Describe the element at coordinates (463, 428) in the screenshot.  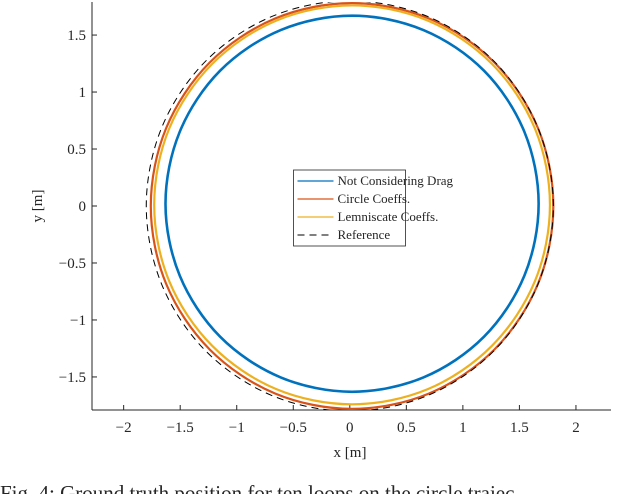
I see `x-tick-label: 1` at that location.